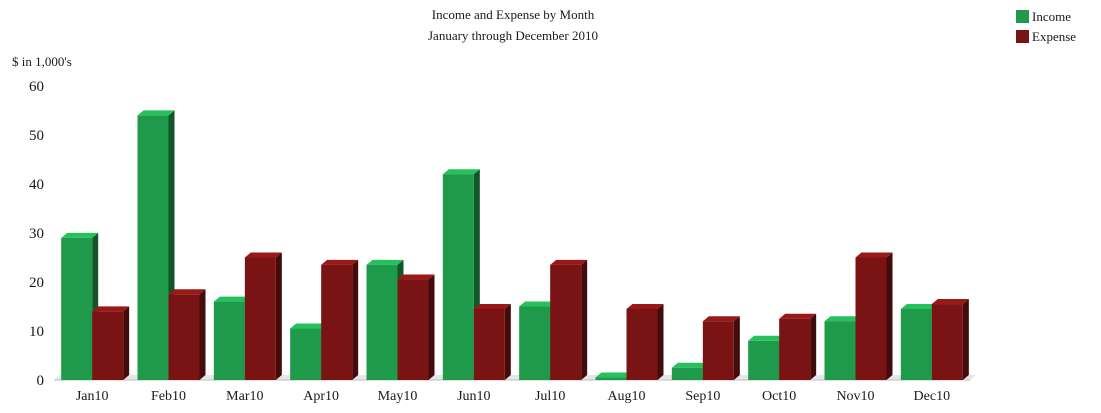  Describe the element at coordinates (702, 396) in the screenshot. I see `x-tick-label: Sep10` at that location.